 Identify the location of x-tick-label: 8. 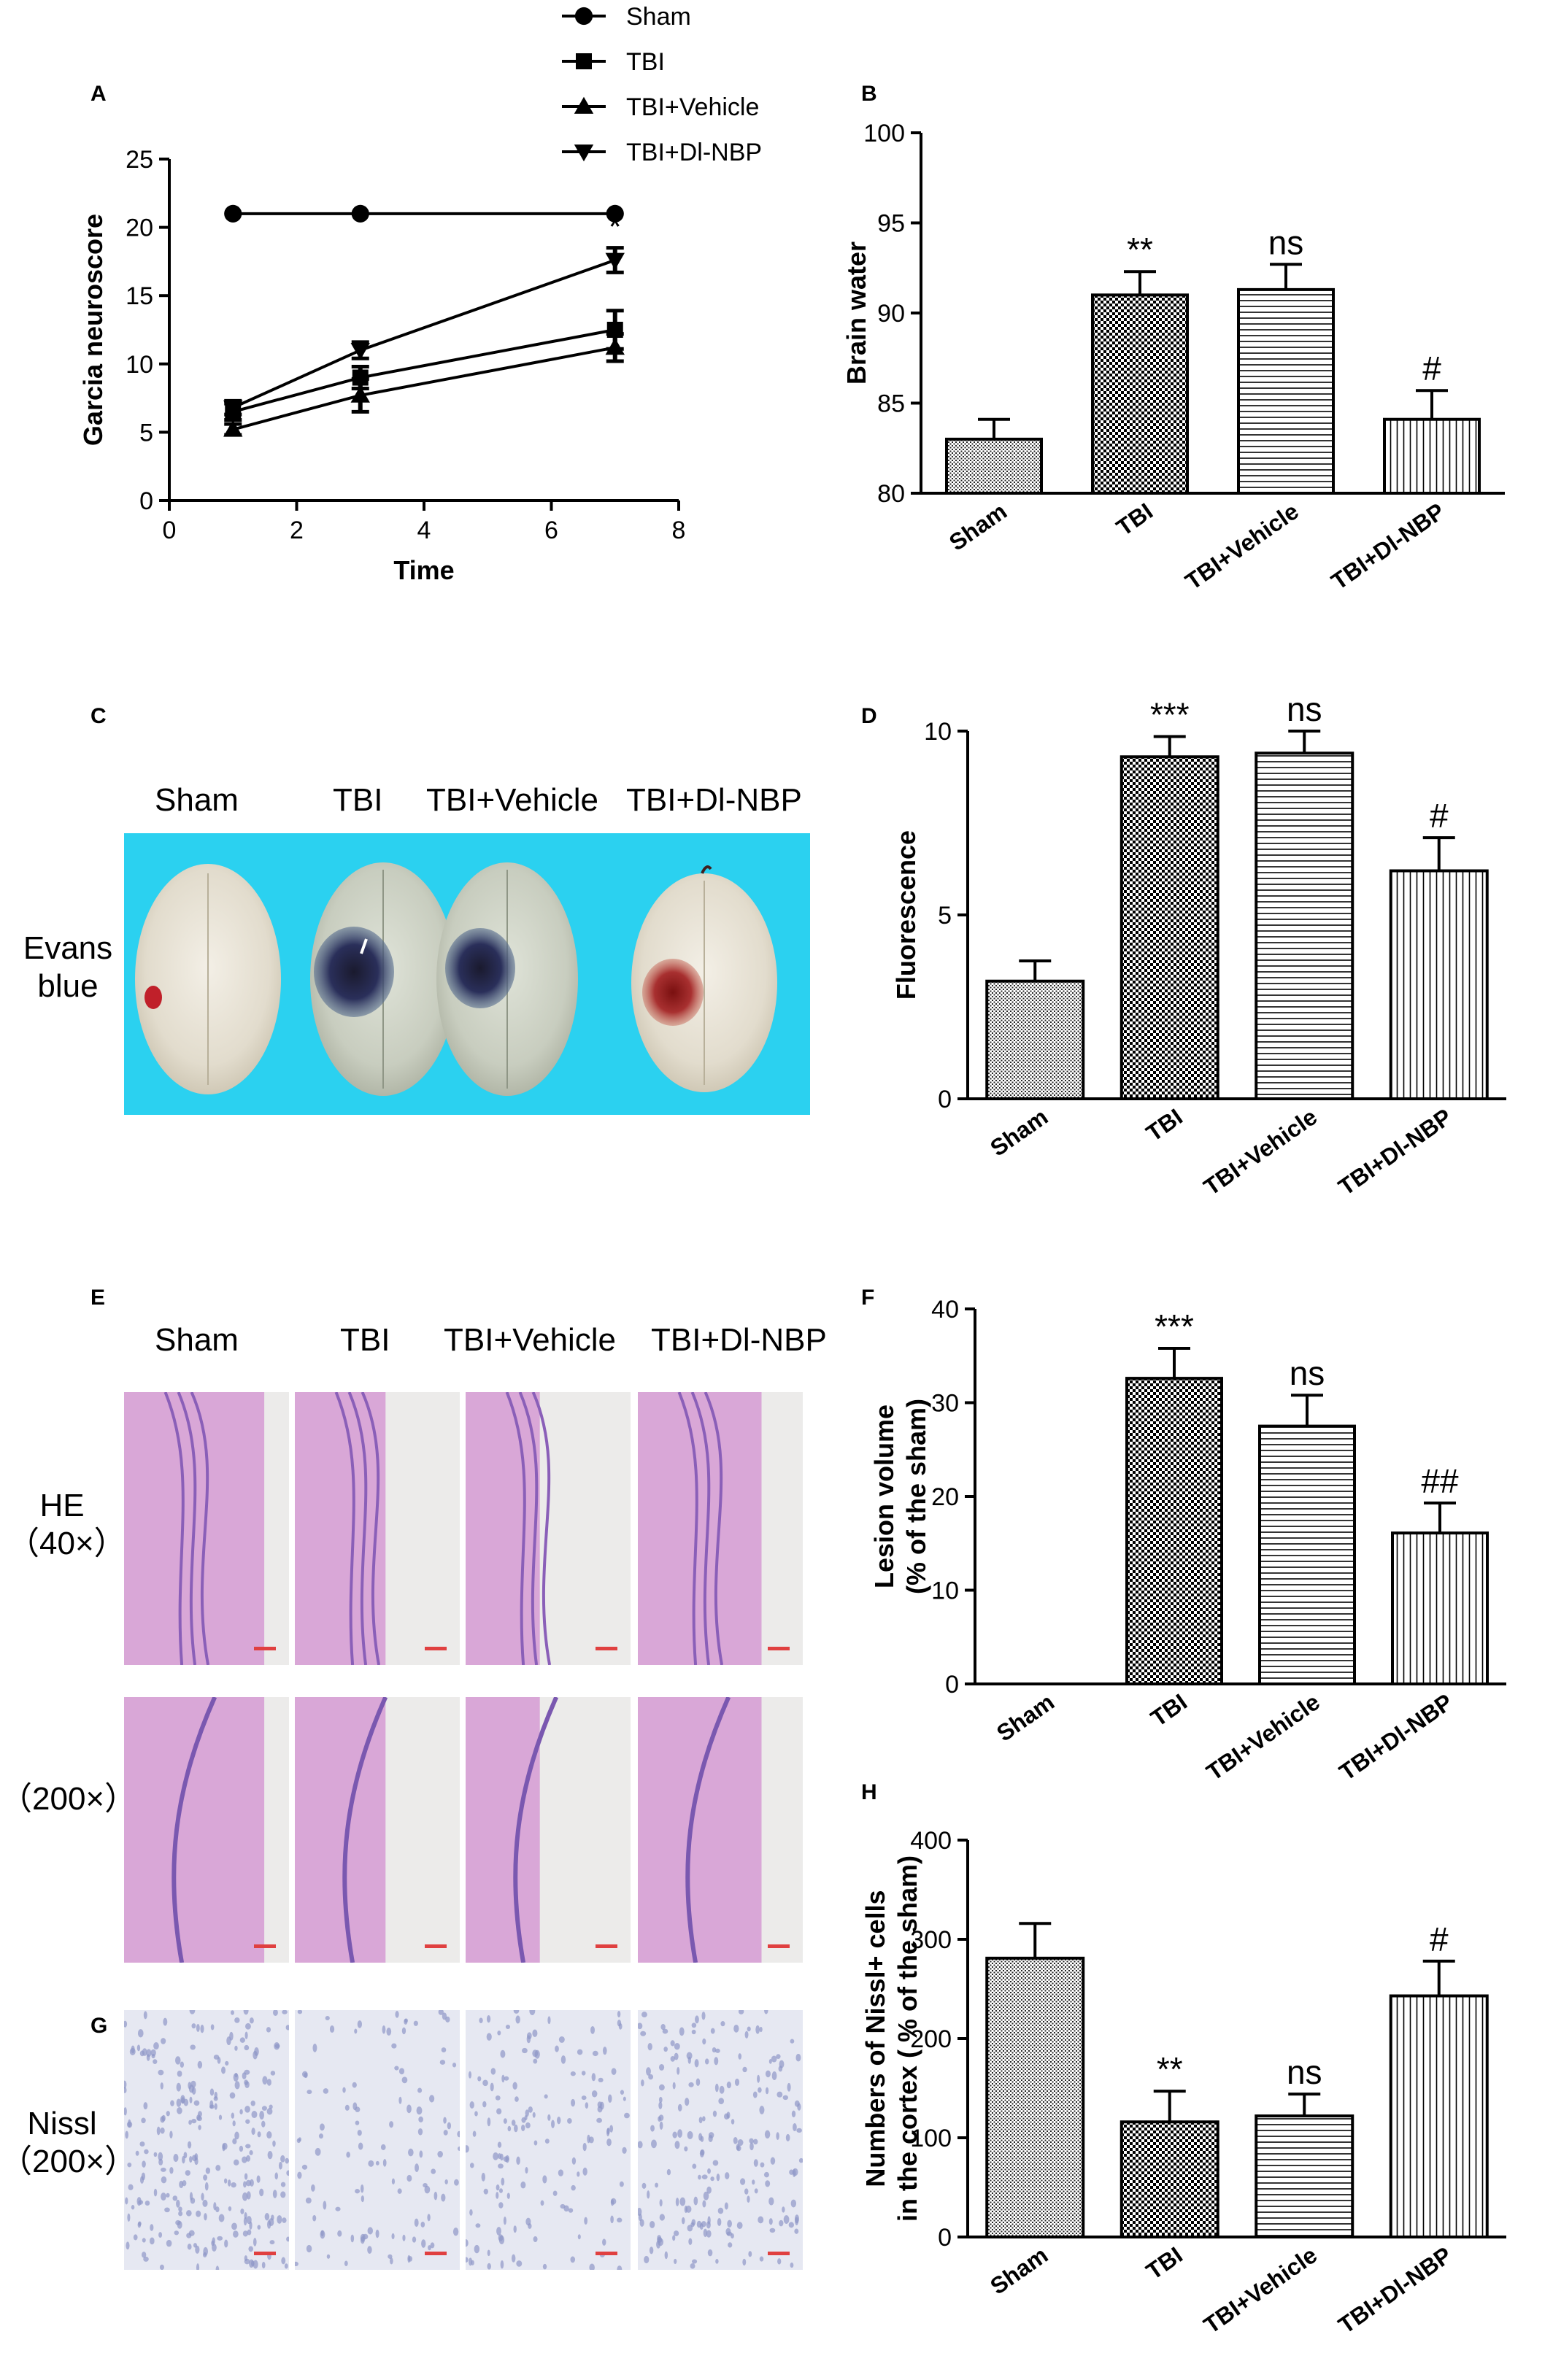
(679, 530).